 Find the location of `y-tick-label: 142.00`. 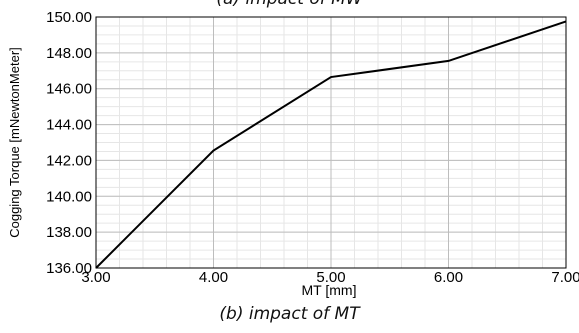

y-tick-label: 142.00 is located at coordinates (69, 160).